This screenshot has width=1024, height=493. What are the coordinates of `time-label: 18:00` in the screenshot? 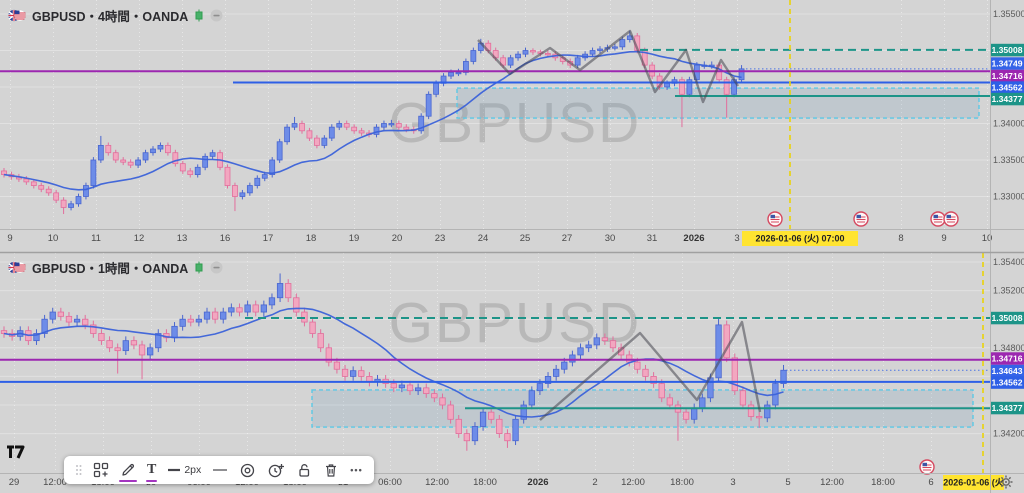 It's located at (485, 482).